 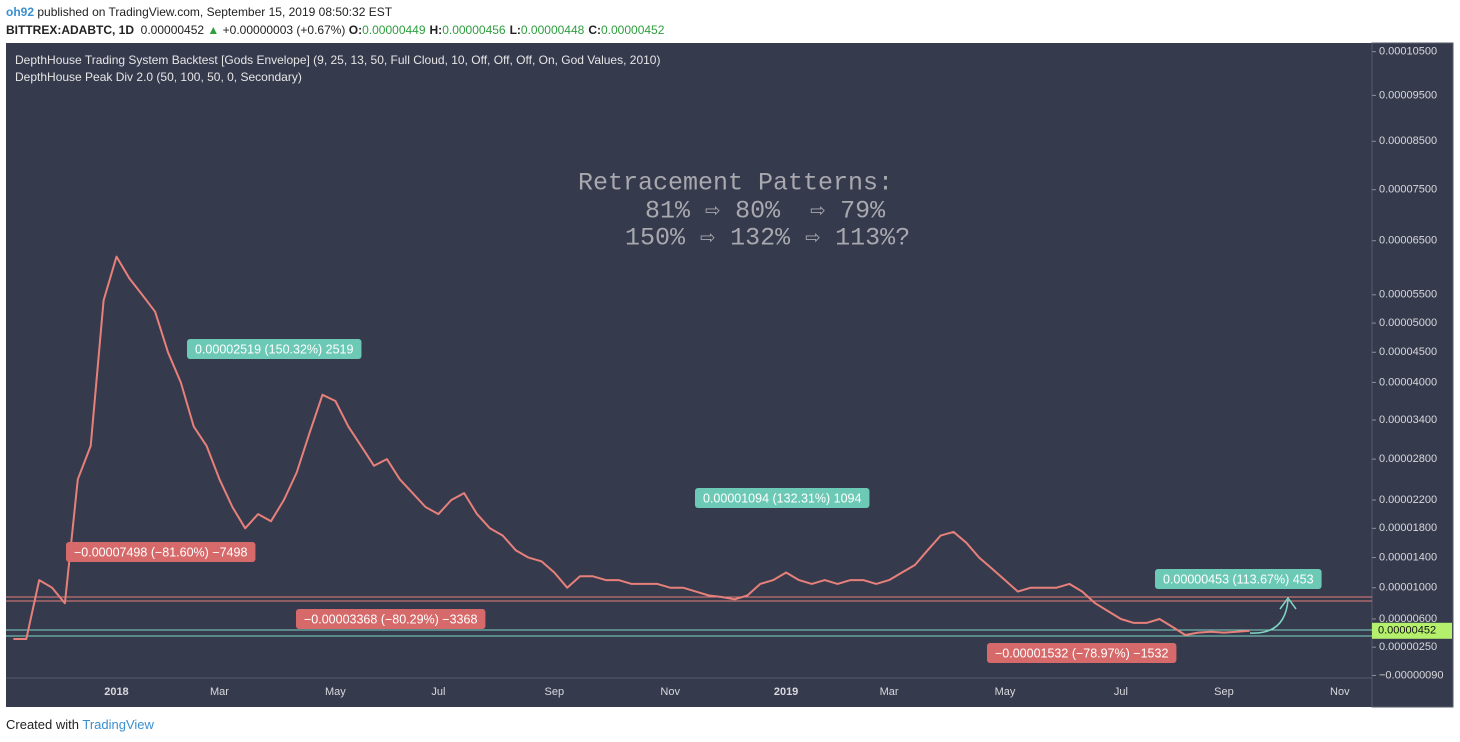 What do you see at coordinates (213, 30) in the screenshot?
I see `up-arrow: ▲` at bounding box center [213, 30].